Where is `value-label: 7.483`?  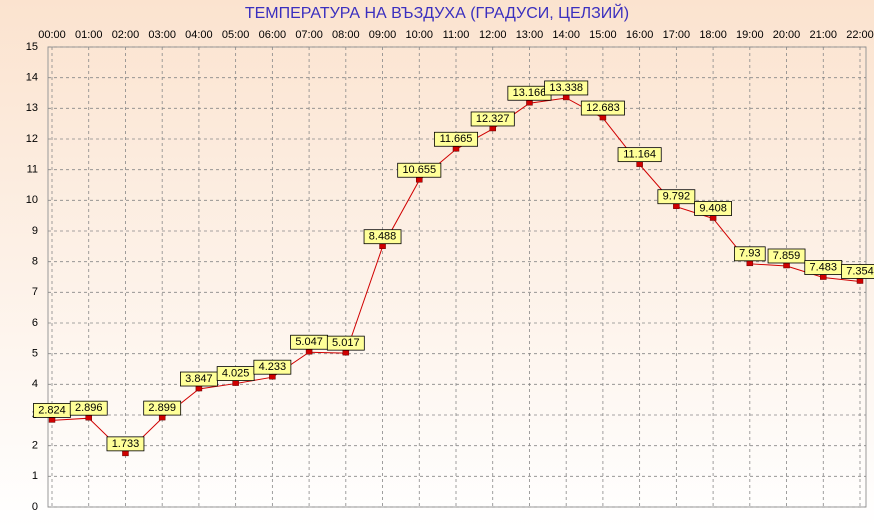 value-label: 7.483 is located at coordinates (824, 267).